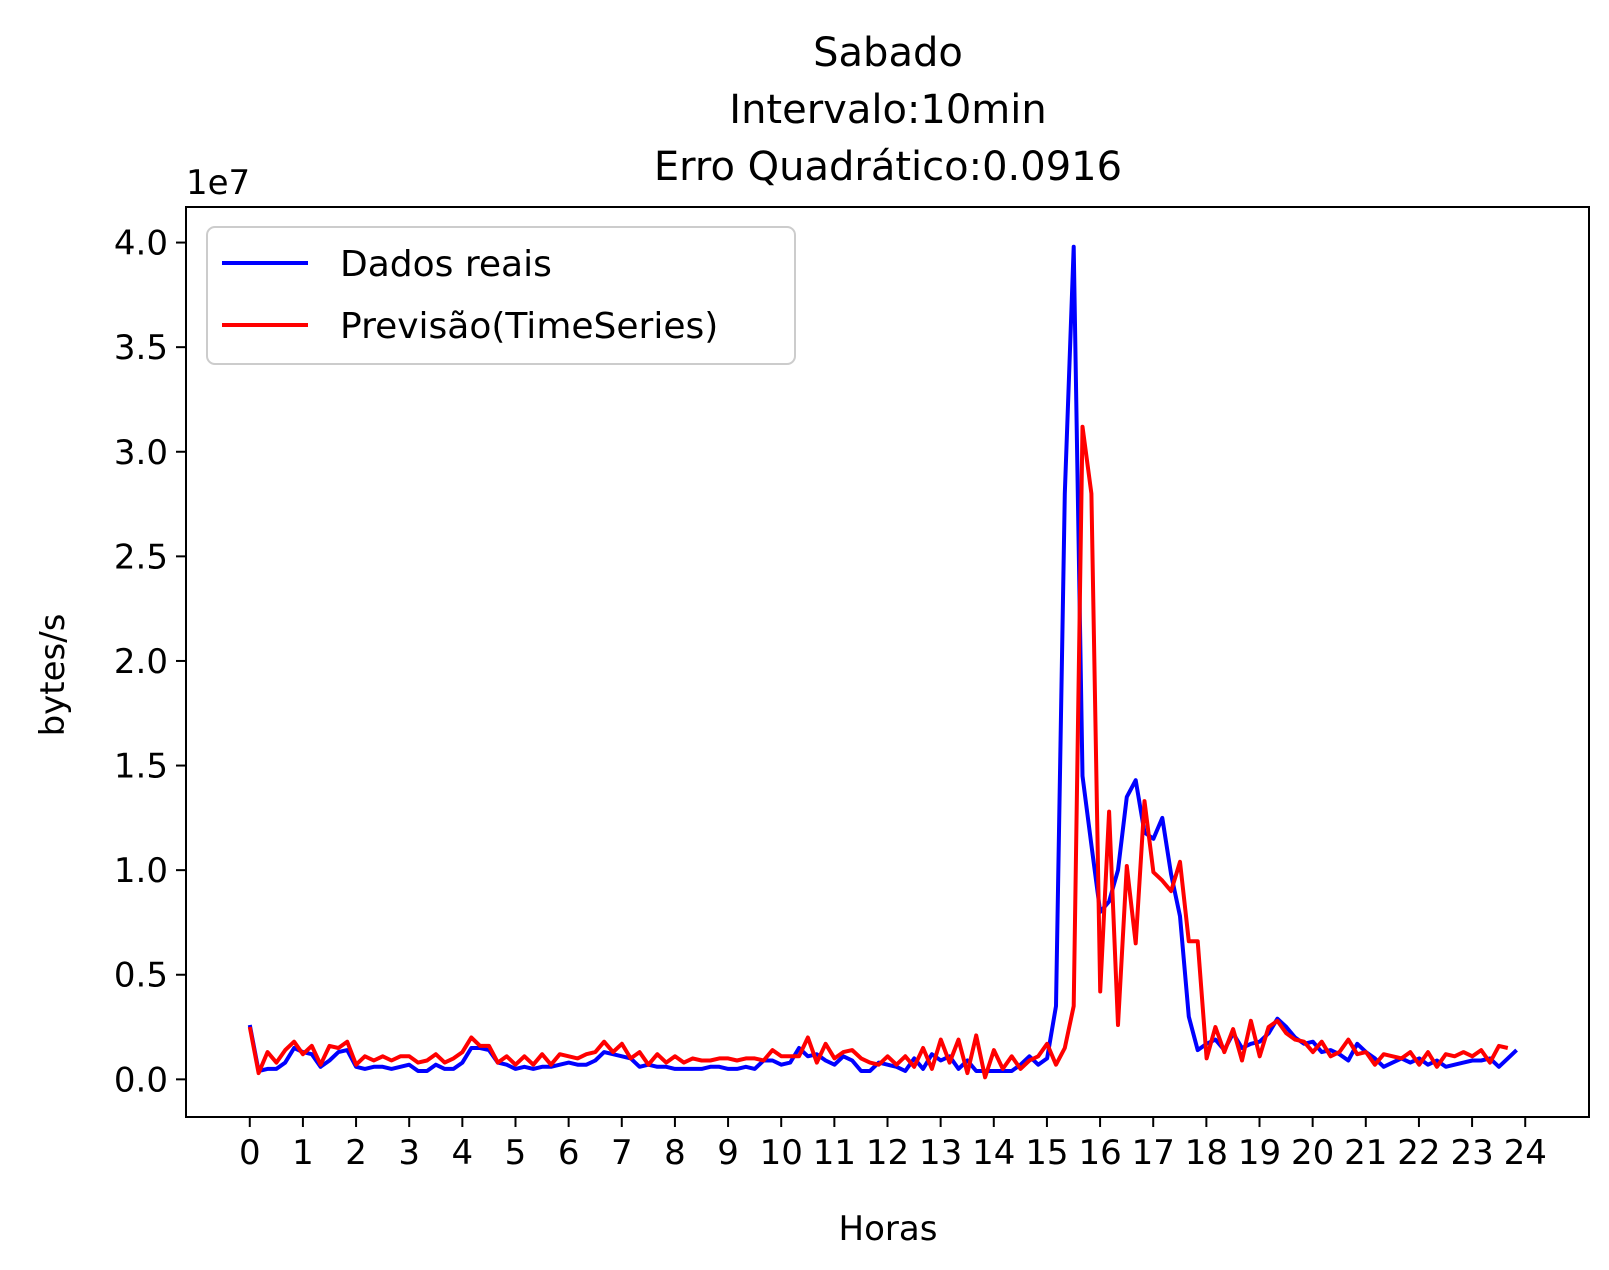 This screenshot has width=1609, height=1270. I want to click on x-tick-label: 7, so click(622, 1153).